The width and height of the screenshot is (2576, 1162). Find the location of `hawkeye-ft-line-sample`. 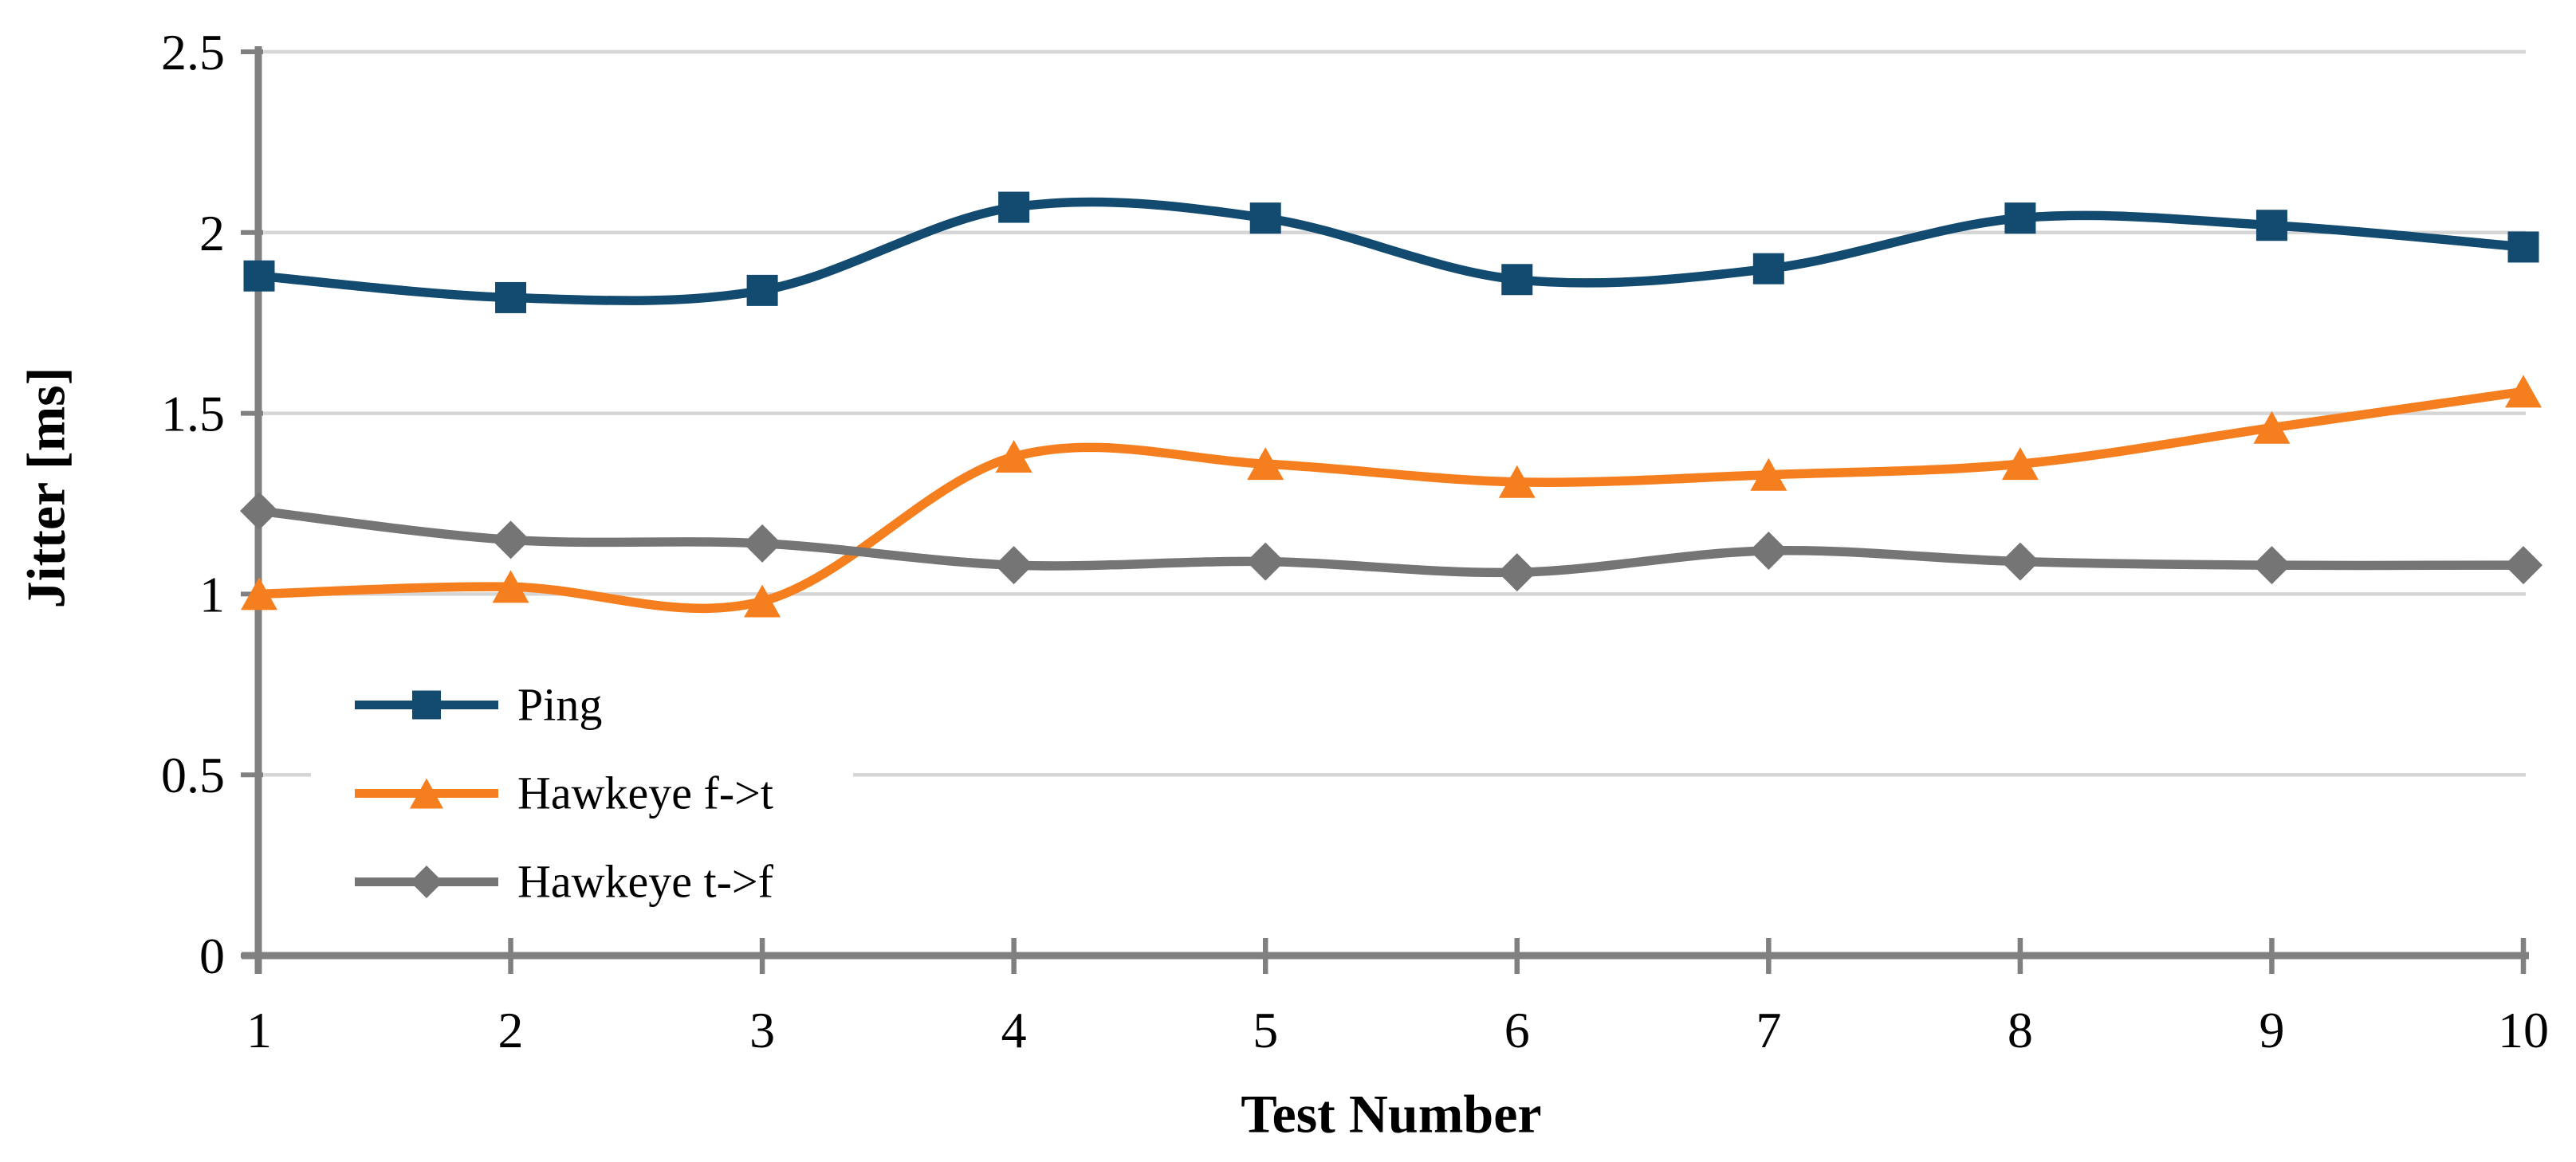

hawkeye-ft-line-sample is located at coordinates (427, 793).